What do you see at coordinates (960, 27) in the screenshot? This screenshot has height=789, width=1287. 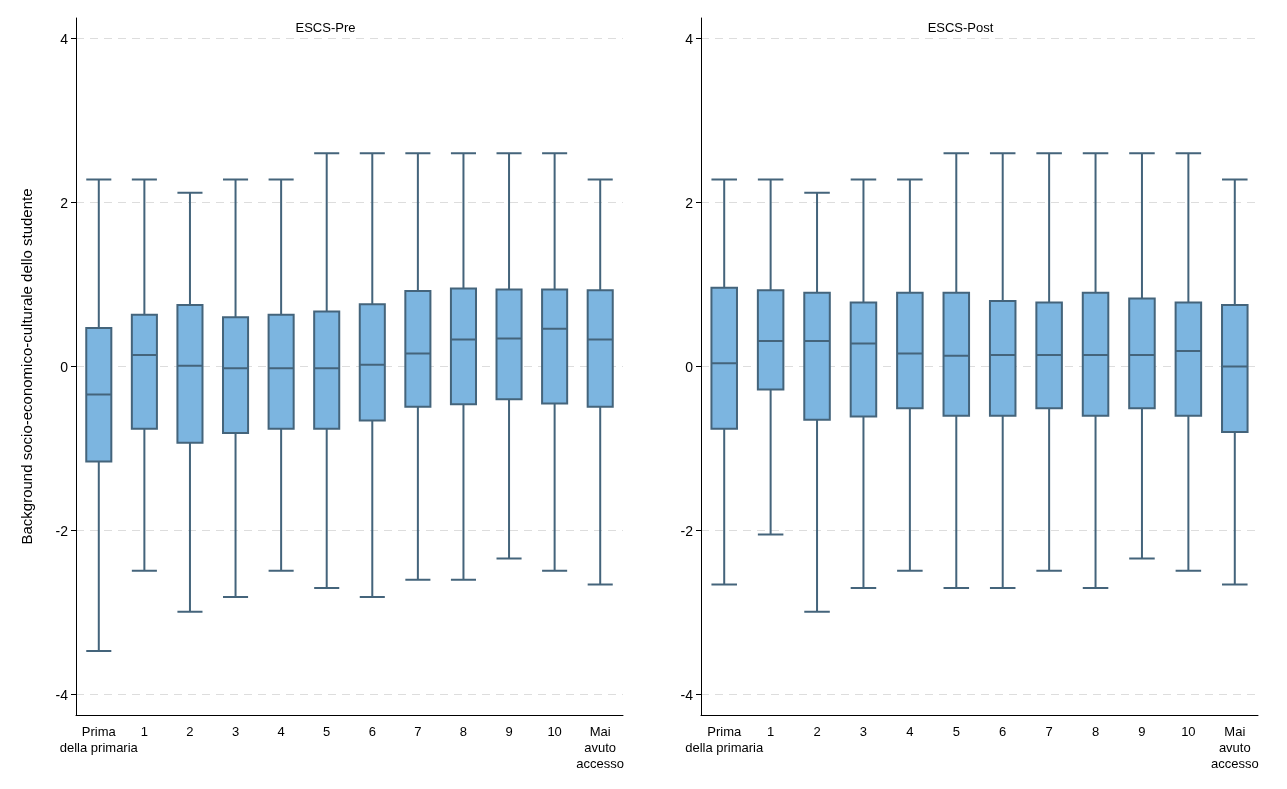 I see `chart-title: ESCS-Post` at bounding box center [960, 27].